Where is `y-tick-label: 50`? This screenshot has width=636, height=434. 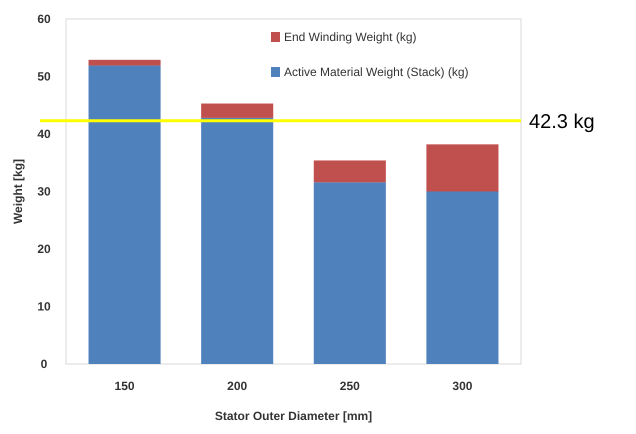 y-tick-label: 50 is located at coordinates (44, 77).